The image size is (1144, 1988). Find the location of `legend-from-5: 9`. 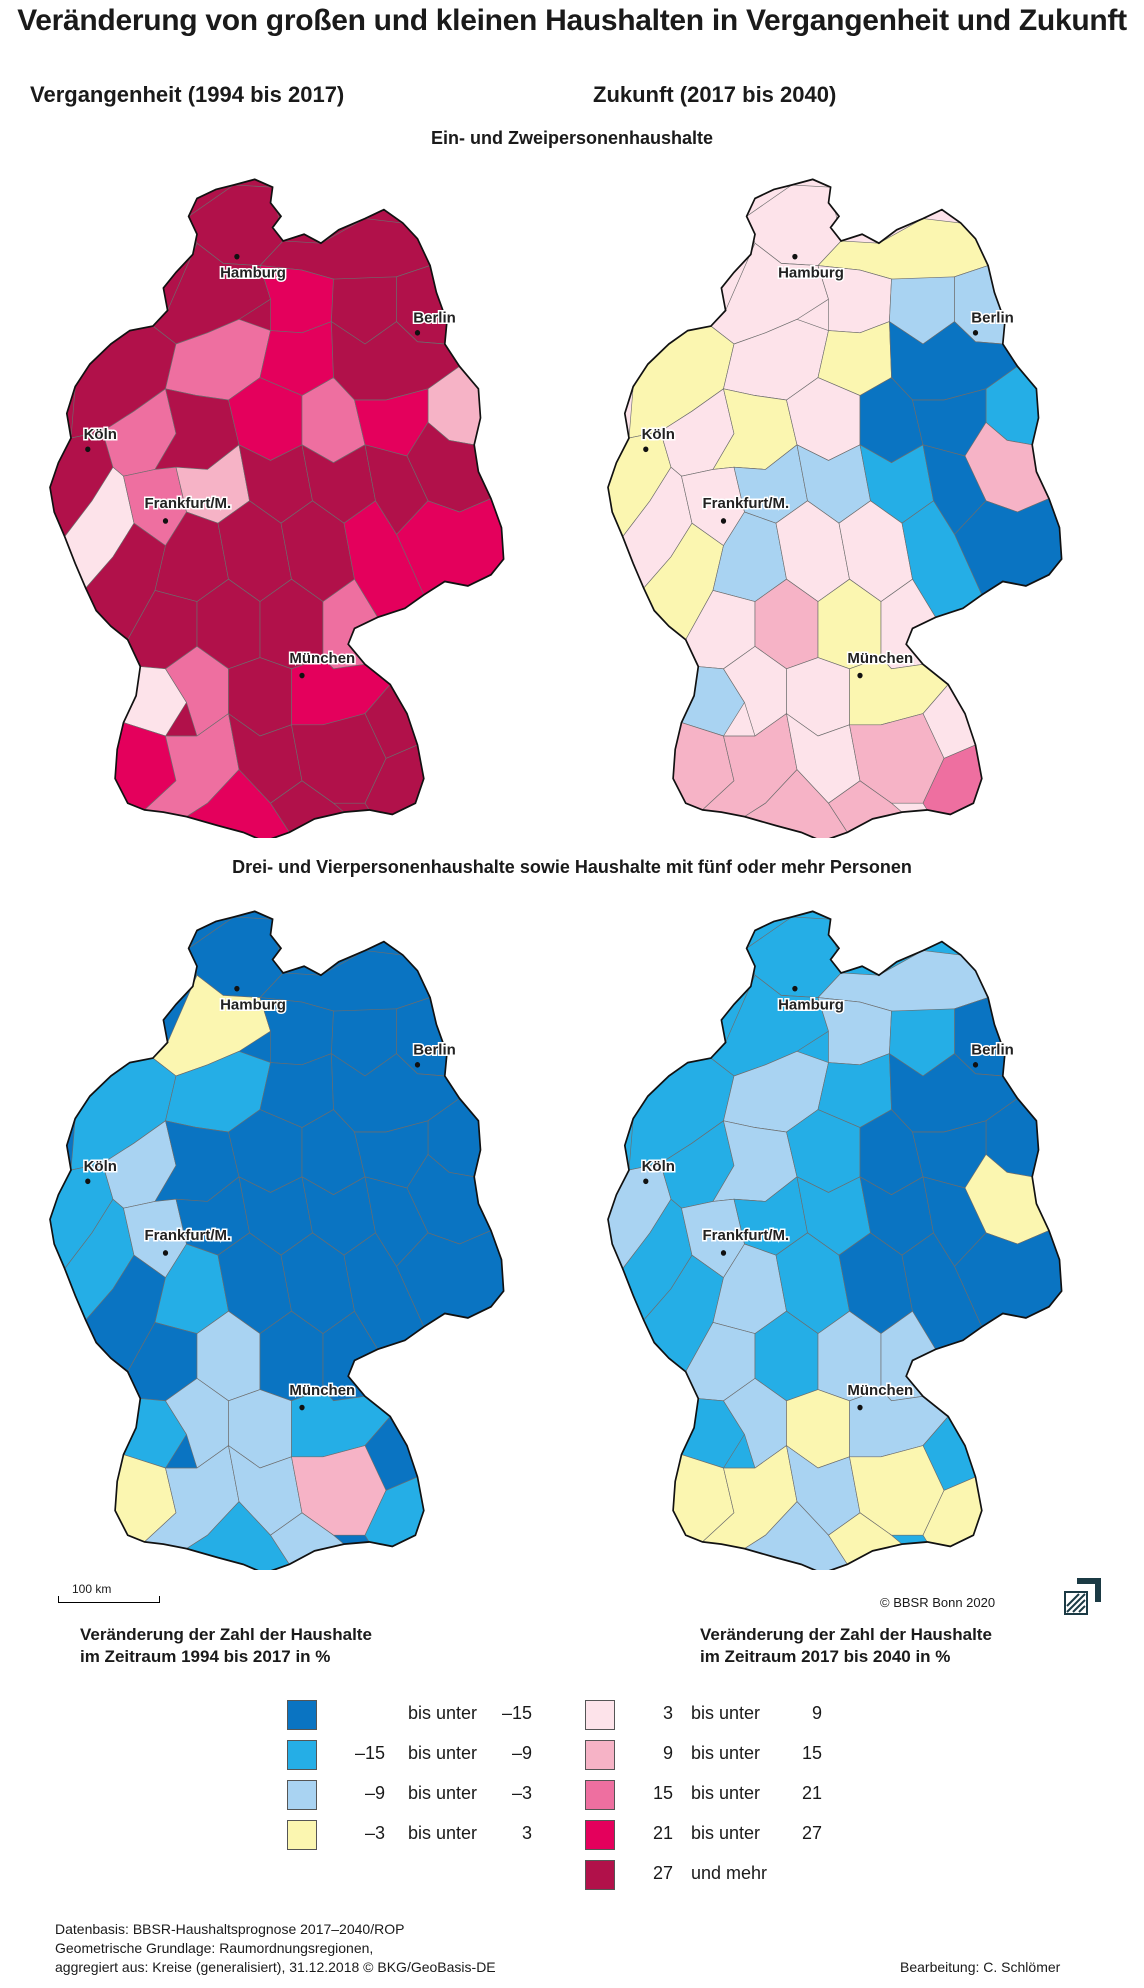

legend-from-5: 9 is located at coordinates (667, 1753).